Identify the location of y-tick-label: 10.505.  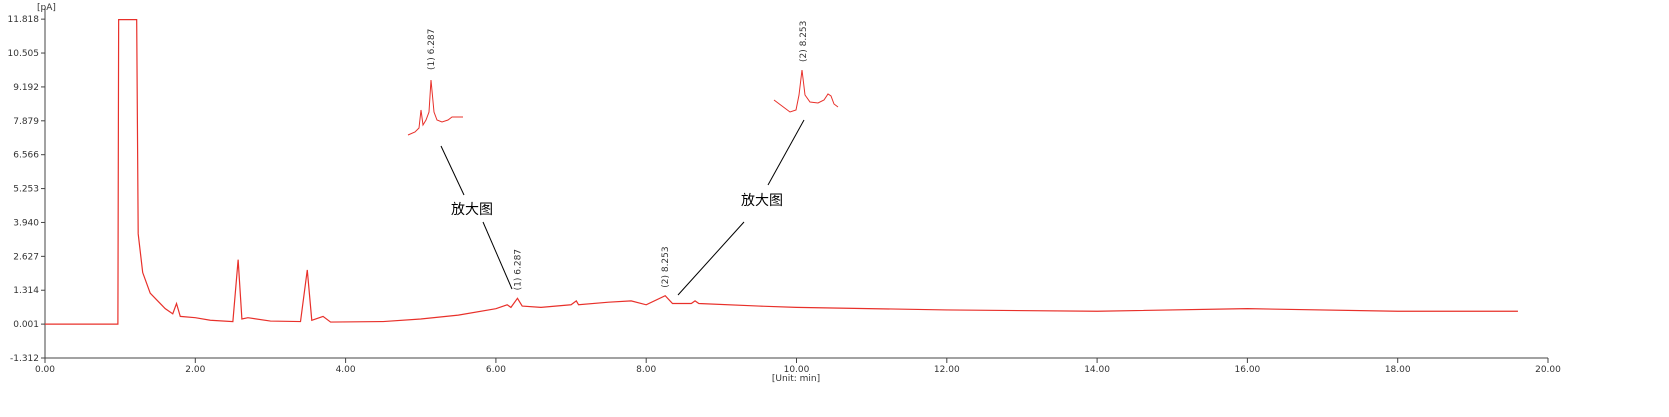
(24, 54).